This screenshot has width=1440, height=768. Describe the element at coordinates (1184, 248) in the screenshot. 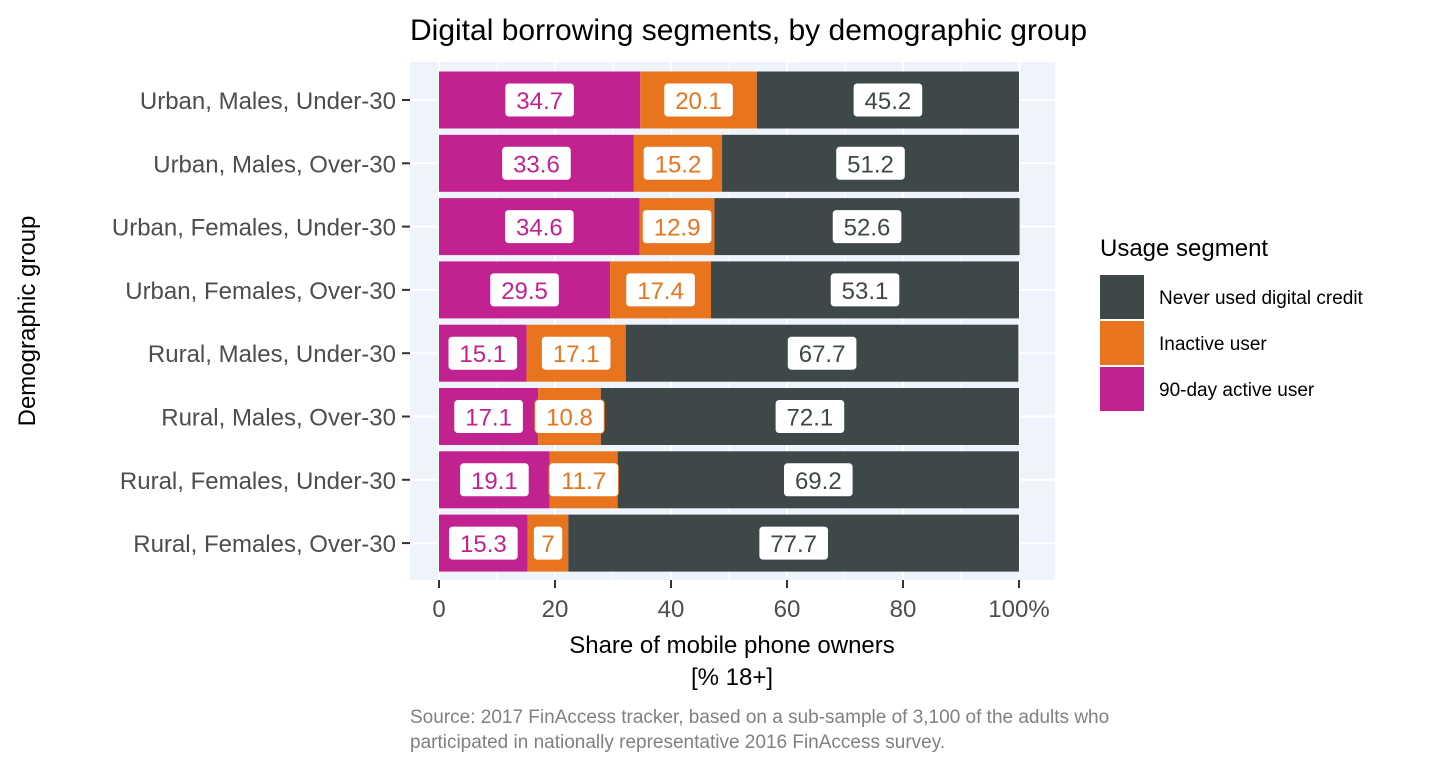

I see `legend-title: Usage segment` at that location.